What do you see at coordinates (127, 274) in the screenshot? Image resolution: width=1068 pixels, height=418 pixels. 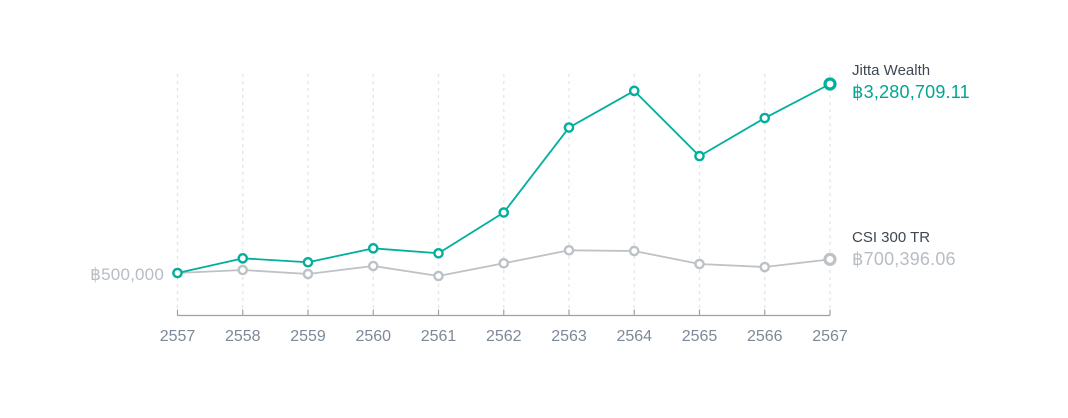 I see `baseline-value-label: ฿500,000` at bounding box center [127, 274].